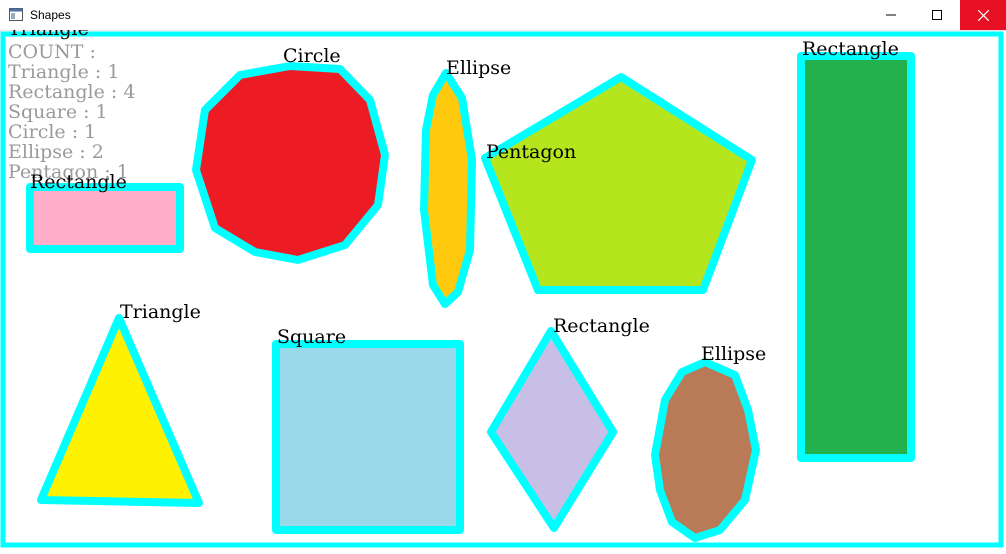  Describe the element at coordinates (160, 312) in the screenshot. I see `shape-label: Triangle` at that location.